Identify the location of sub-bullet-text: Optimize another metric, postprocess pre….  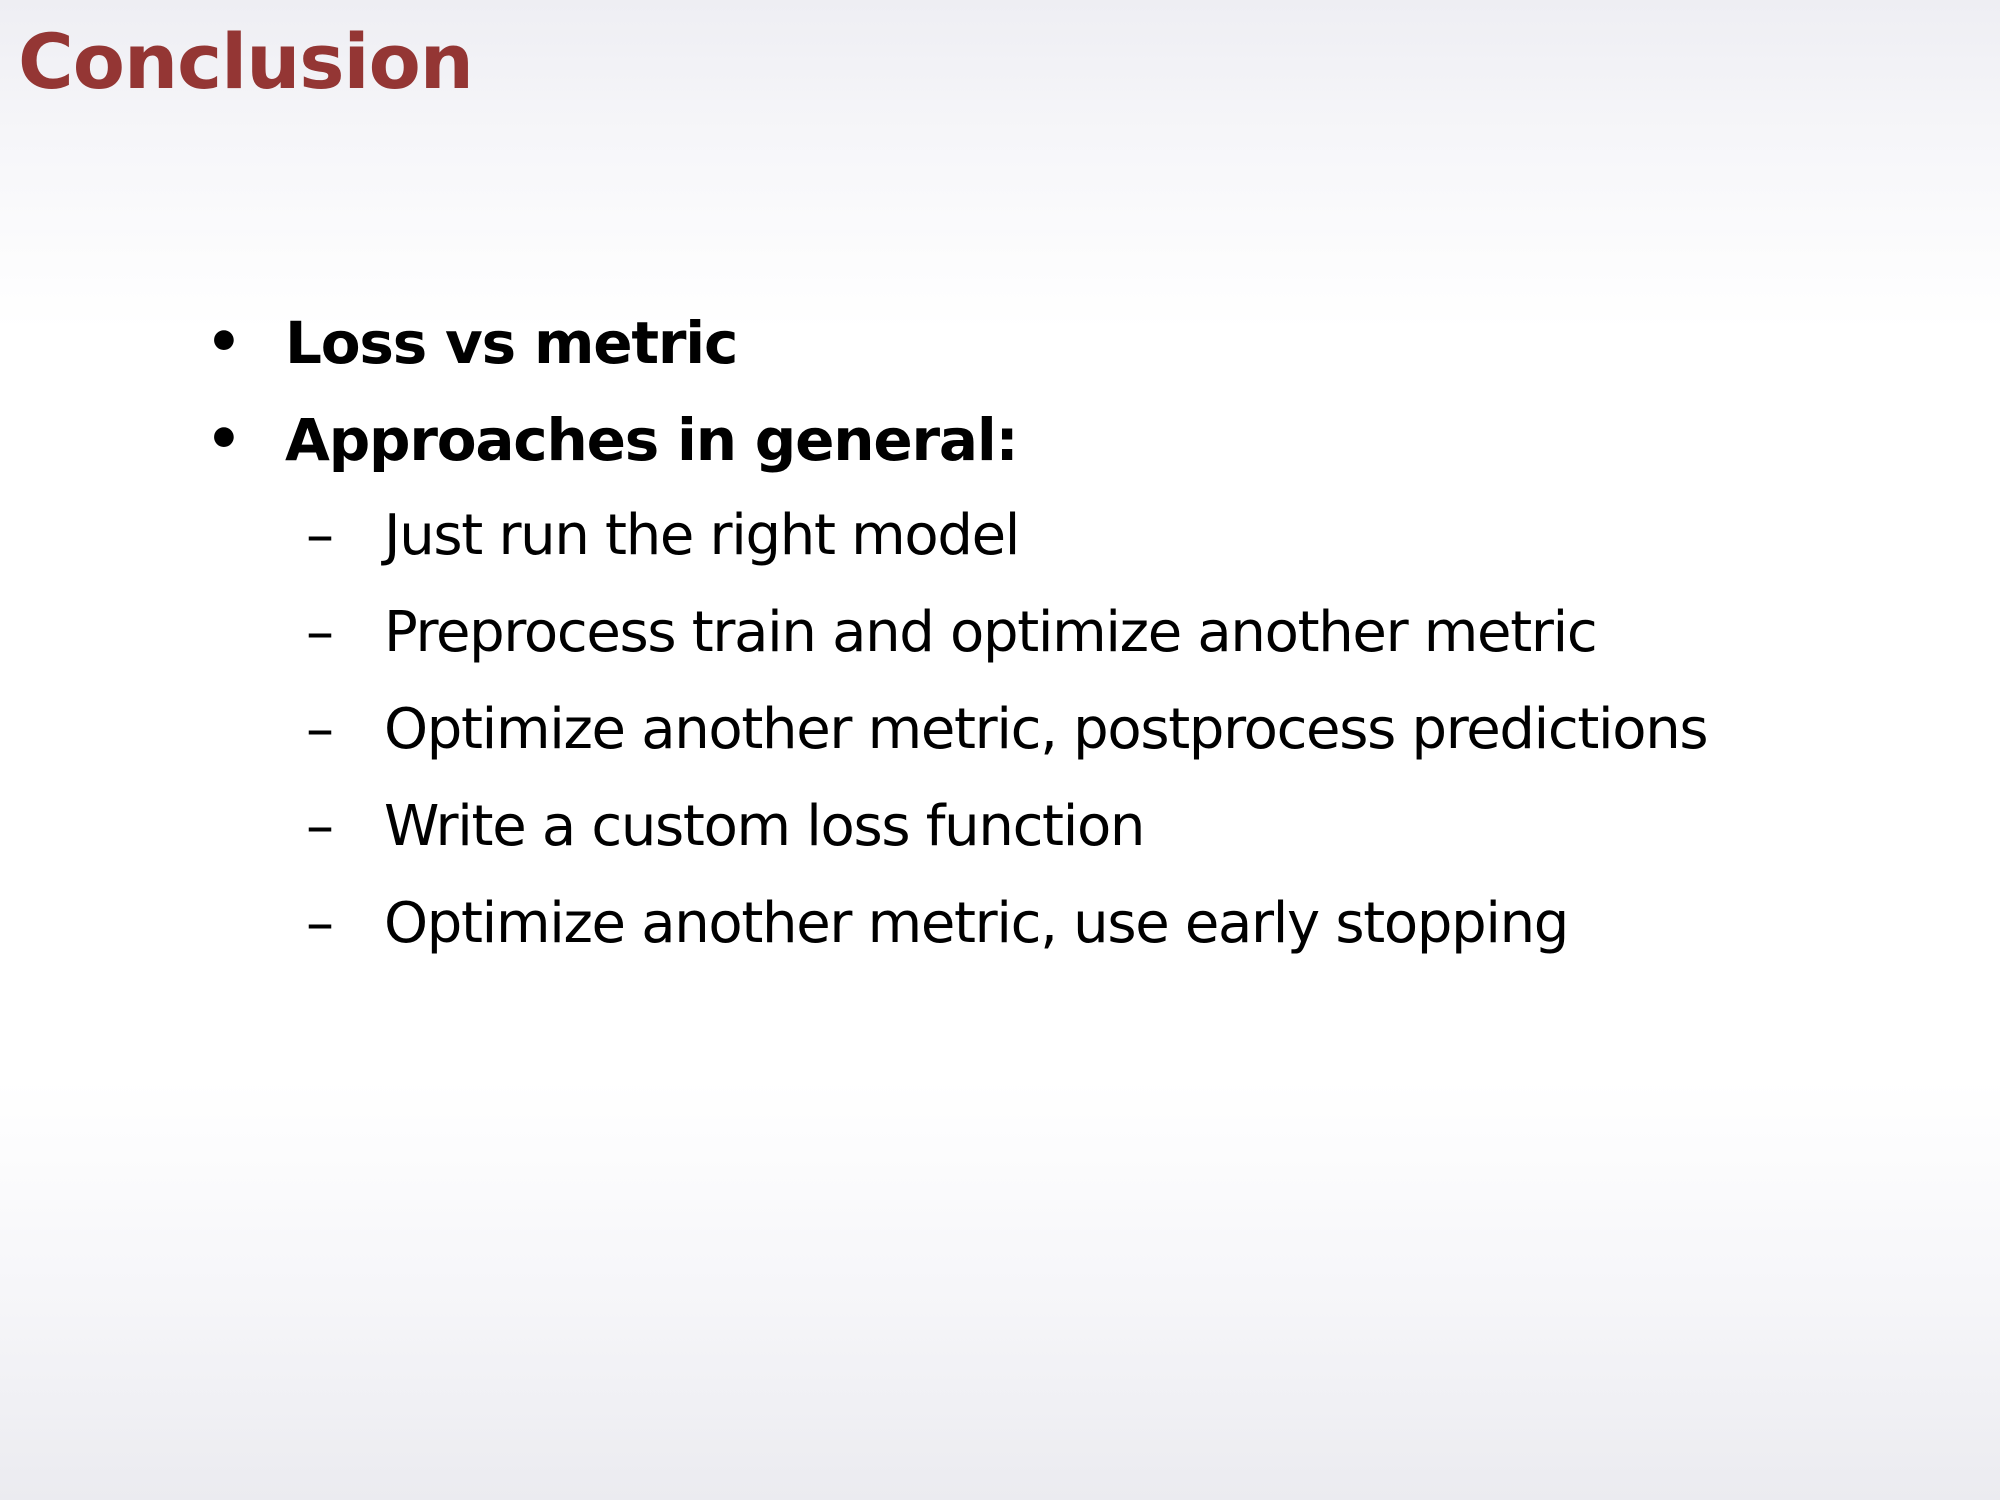
(1046, 729).